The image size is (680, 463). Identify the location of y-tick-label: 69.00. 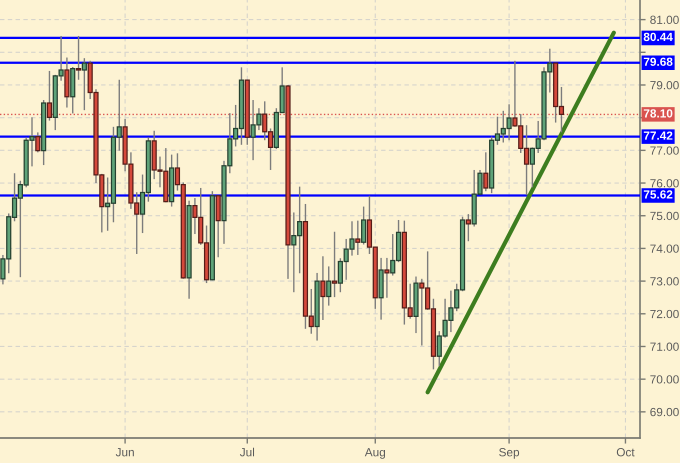
(664, 412).